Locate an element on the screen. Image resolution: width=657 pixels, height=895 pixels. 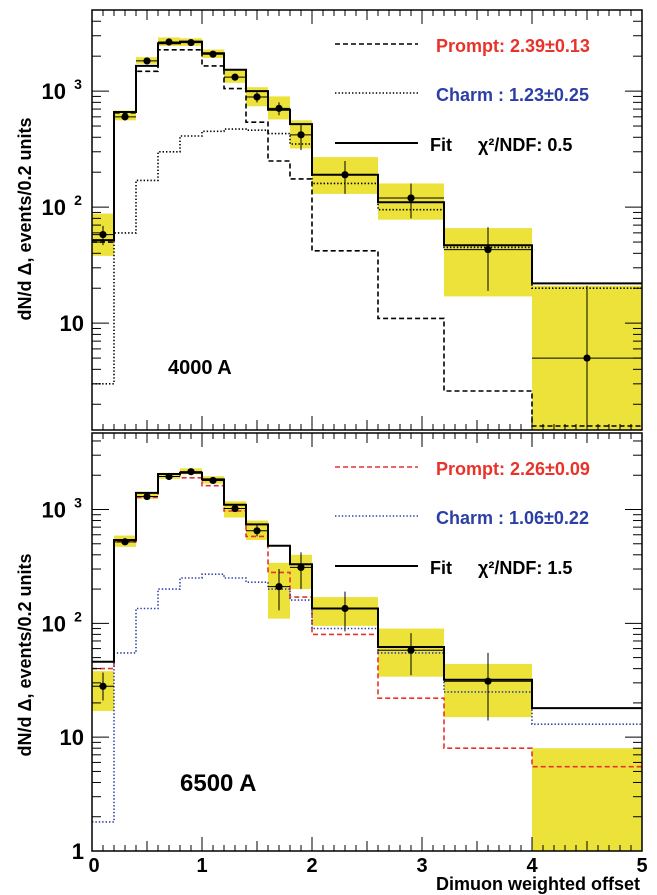
legend-chi2-value: χ²/NDF: 1.5 is located at coordinates (525, 568).